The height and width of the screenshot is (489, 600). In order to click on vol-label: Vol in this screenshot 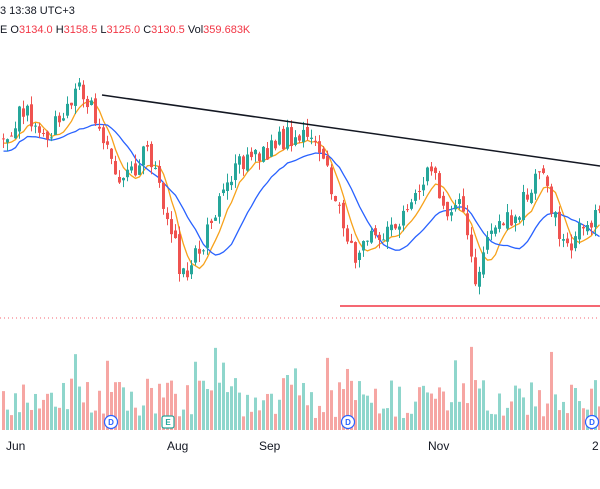, I will do `click(195, 30)`.